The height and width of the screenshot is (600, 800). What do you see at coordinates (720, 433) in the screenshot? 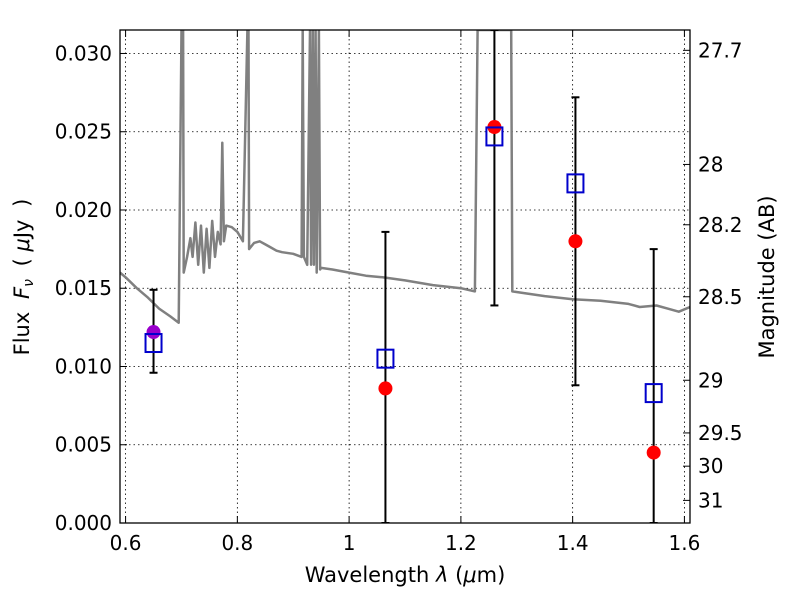
I see `right-tick-label: 29.5` at bounding box center [720, 433].